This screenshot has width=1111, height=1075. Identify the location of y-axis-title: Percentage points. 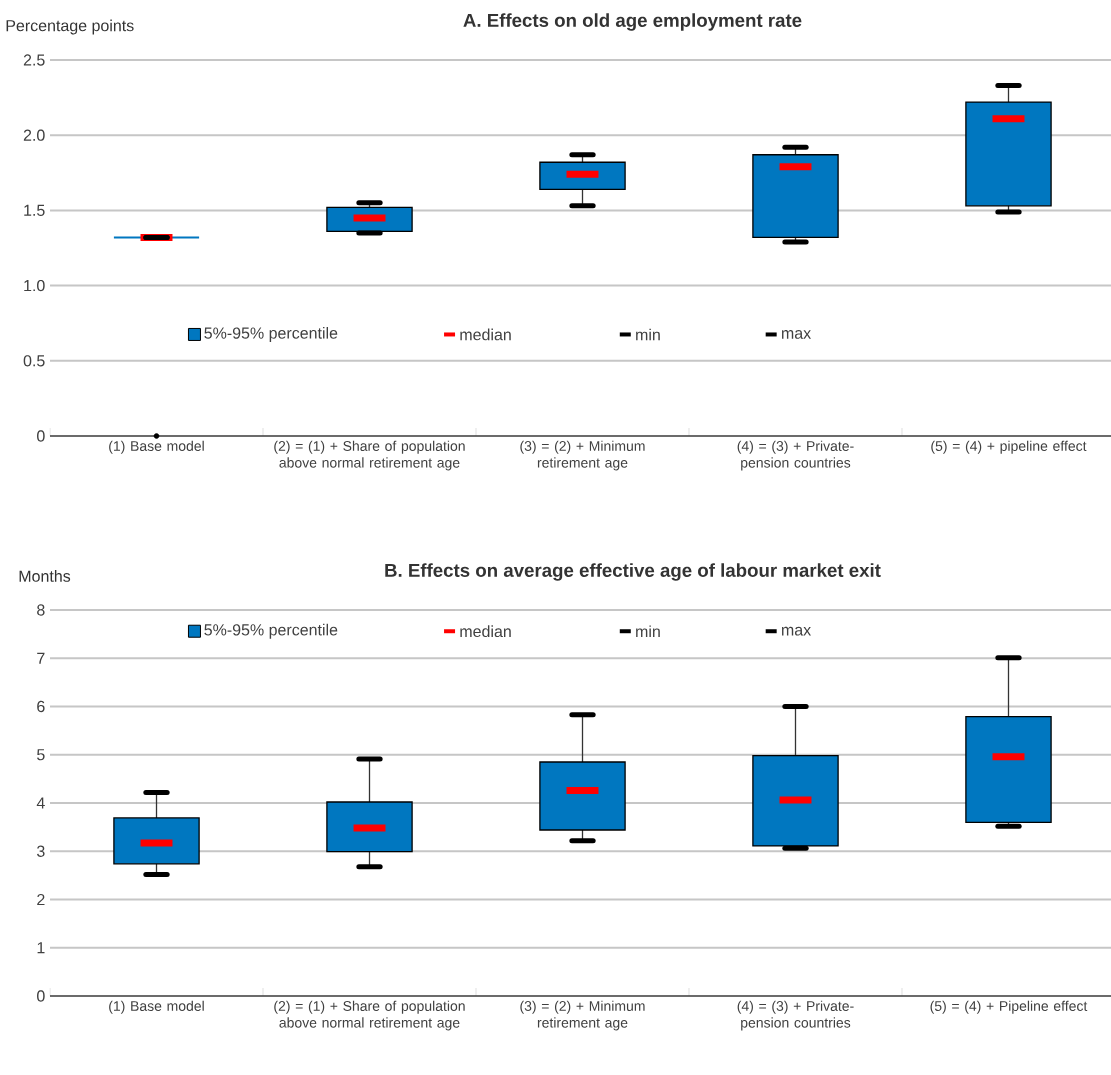
(70, 27).